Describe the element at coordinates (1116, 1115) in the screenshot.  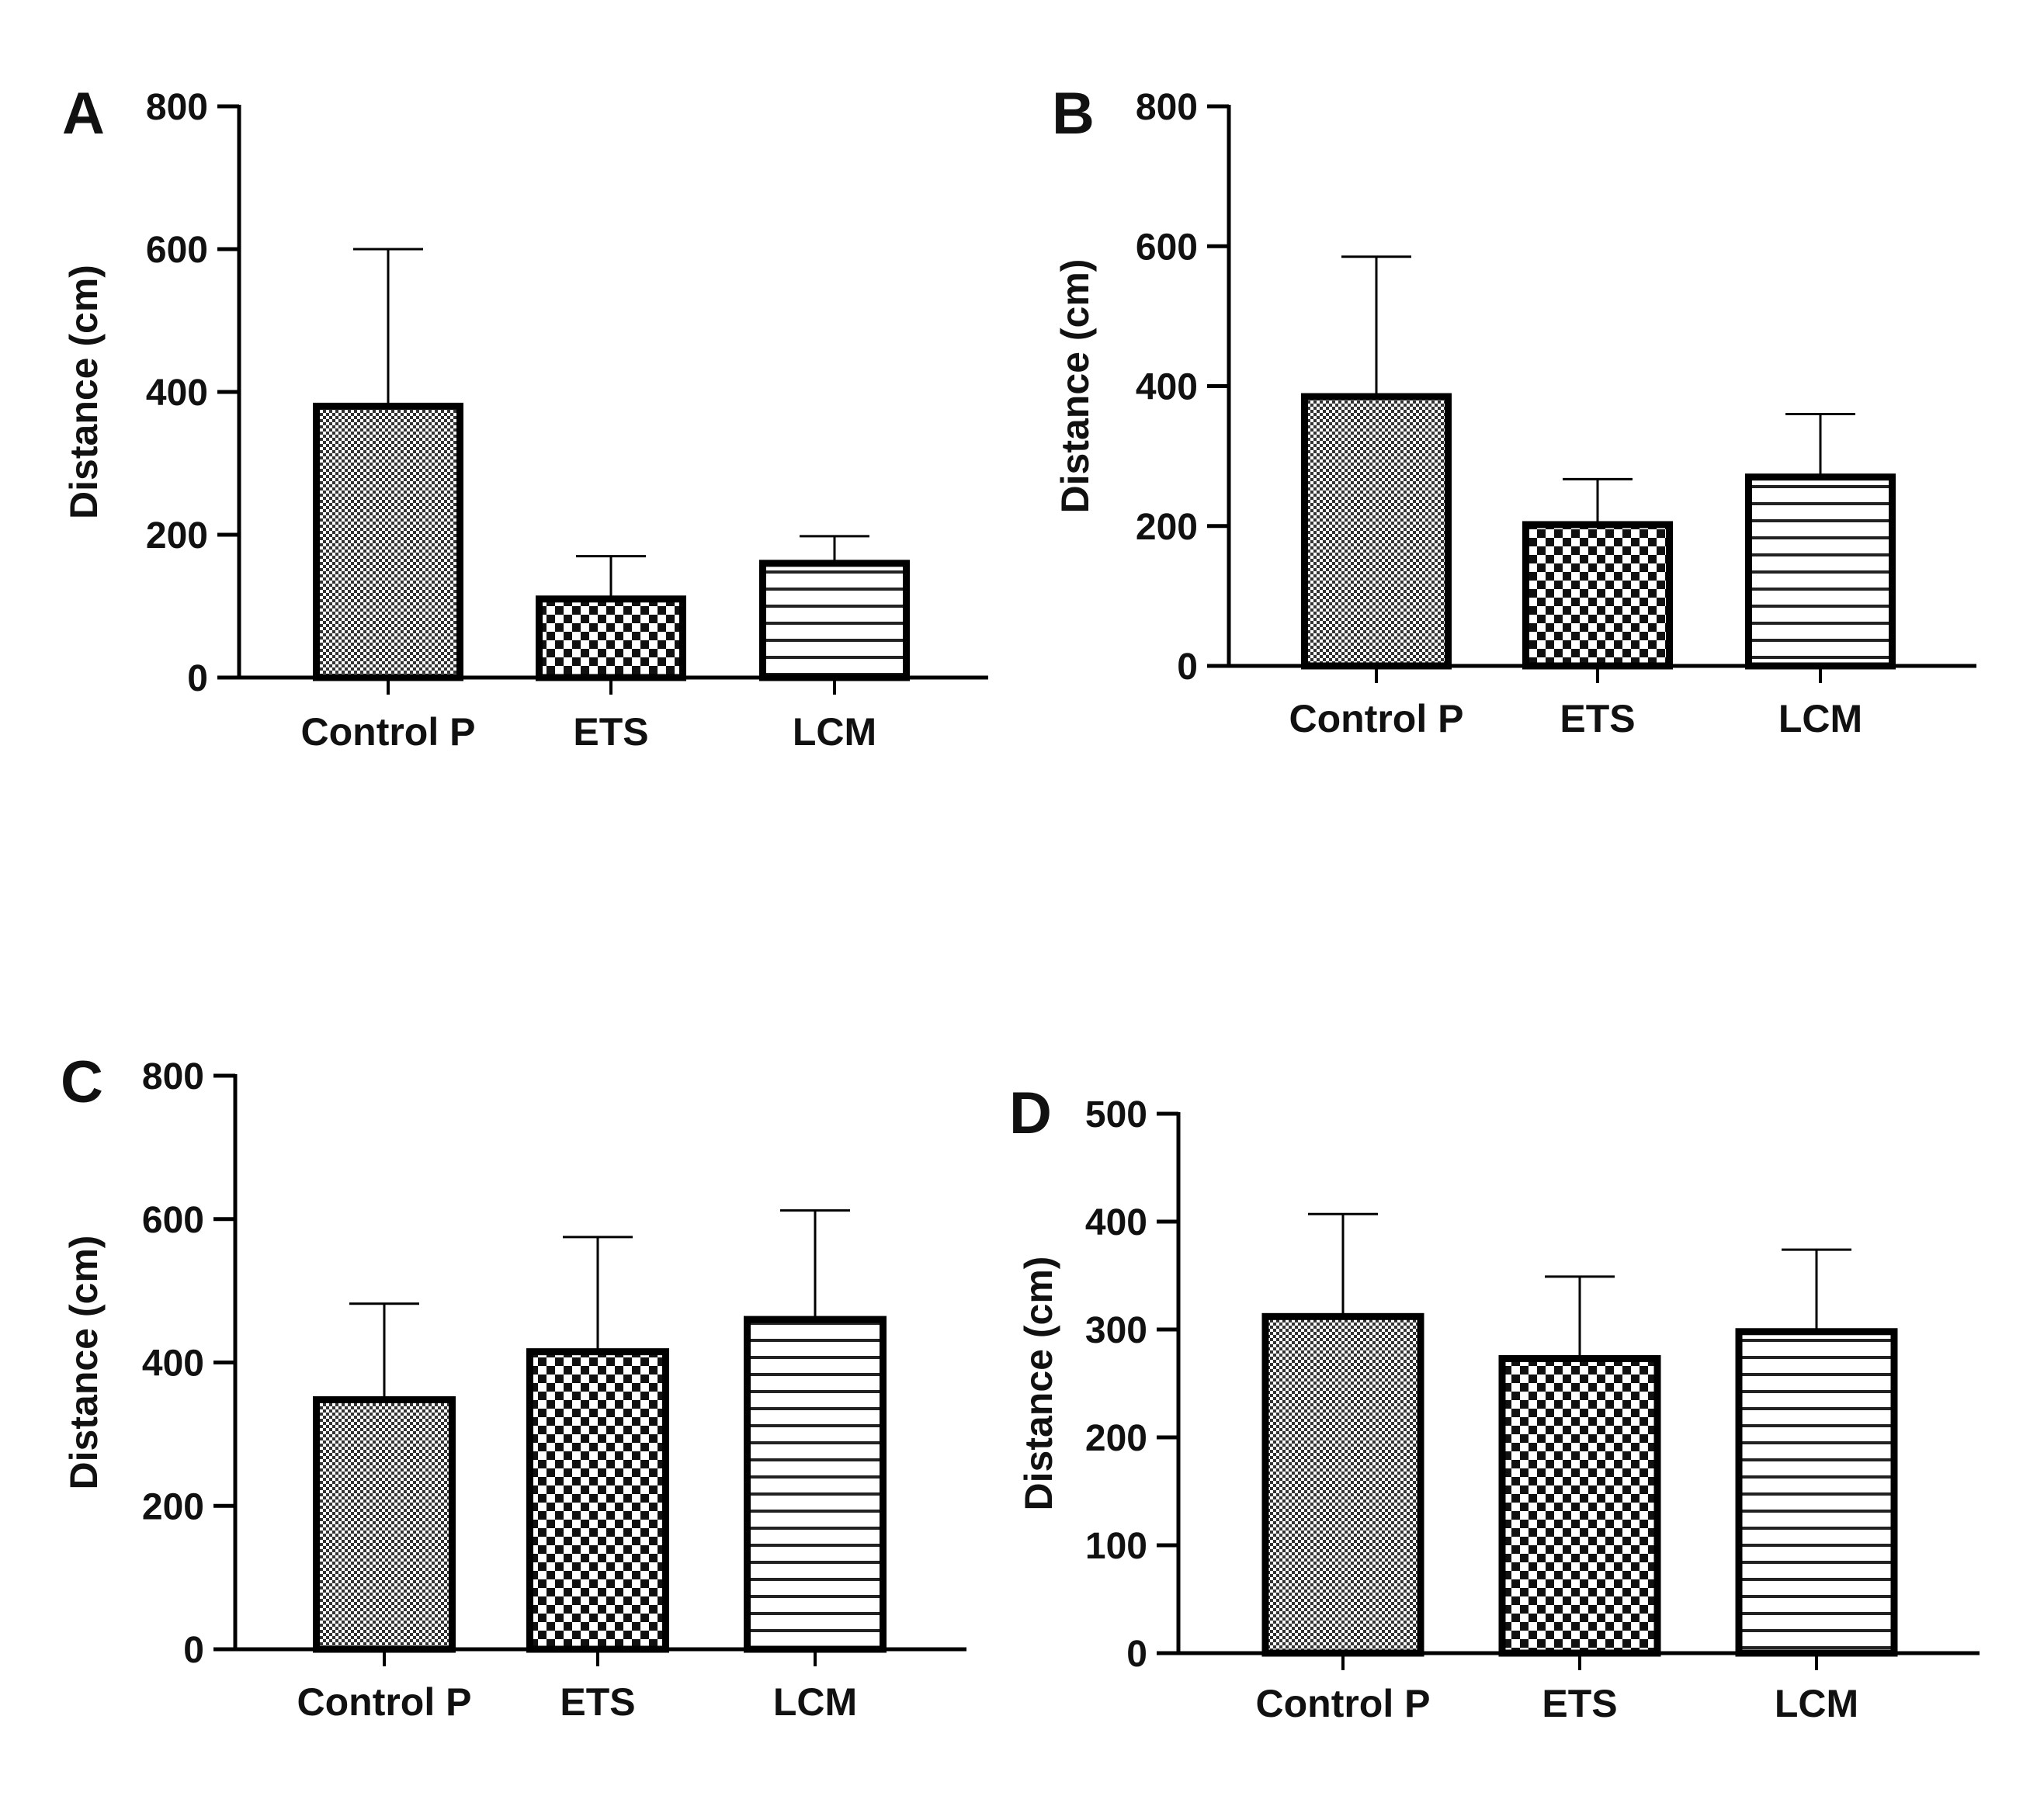
I see `y-tick-label: 500` at that location.